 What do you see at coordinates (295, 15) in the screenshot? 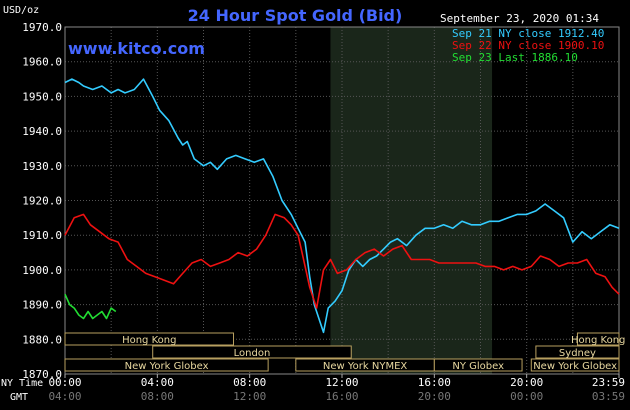
I see `chart-title: 24 Hour Spot Gold (Bid)` at bounding box center [295, 15].